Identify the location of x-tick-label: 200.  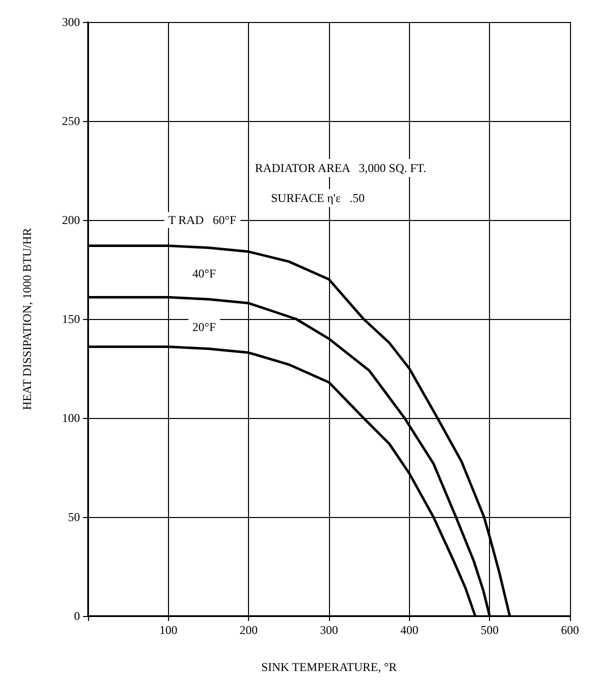
(249, 630).